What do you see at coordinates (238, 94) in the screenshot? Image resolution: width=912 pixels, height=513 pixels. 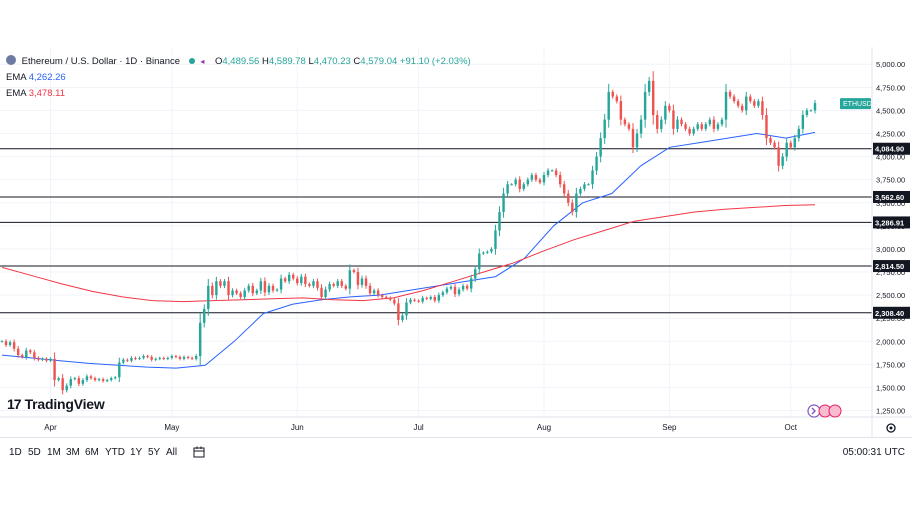 I see `ema-slow-row: EMA 3,478.11` at bounding box center [238, 94].